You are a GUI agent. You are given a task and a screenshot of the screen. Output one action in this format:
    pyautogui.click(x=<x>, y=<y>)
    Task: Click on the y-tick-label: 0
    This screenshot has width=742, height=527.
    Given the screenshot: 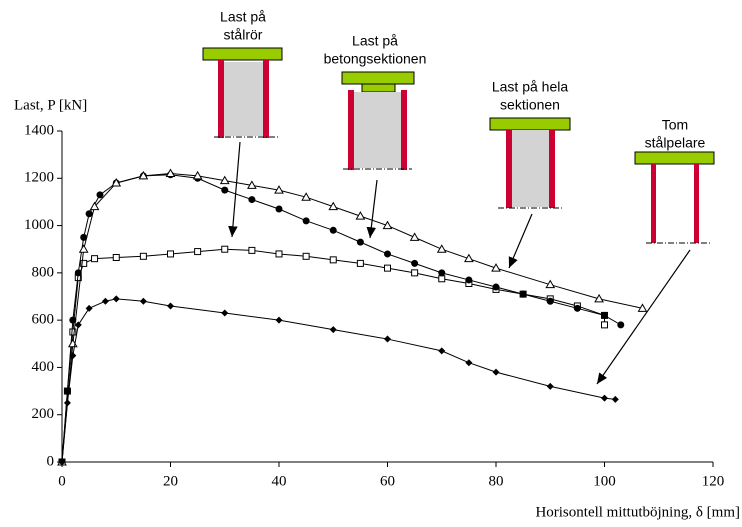 What is the action you would take?
    pyautogui.click(x=51, y=461)
    